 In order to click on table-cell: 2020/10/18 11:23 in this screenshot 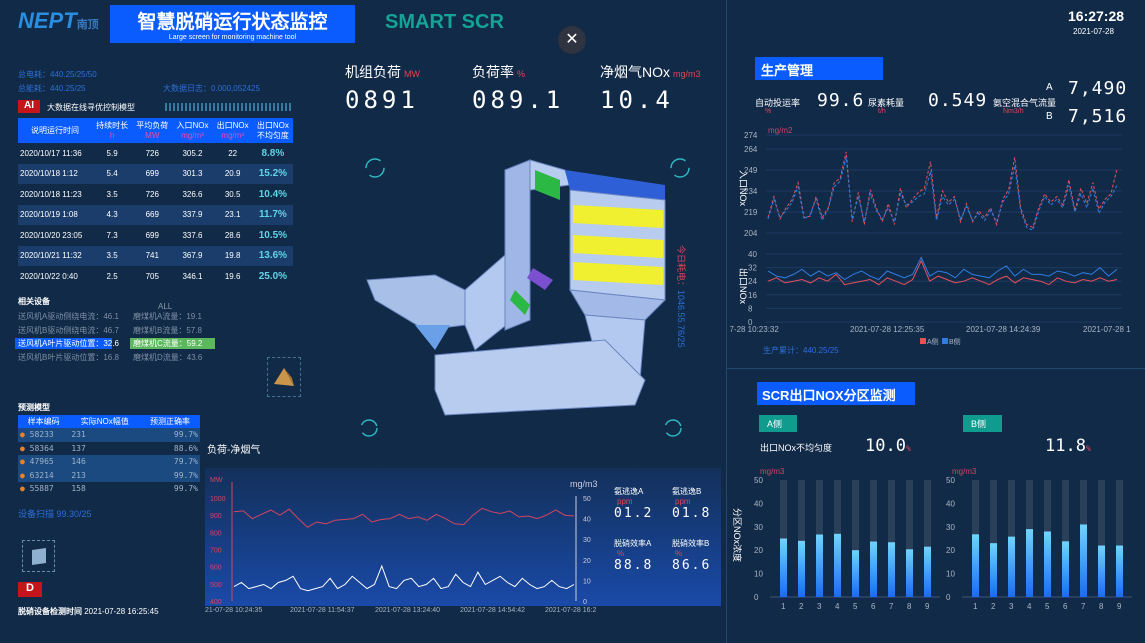, I will do `click(51, 194)`.